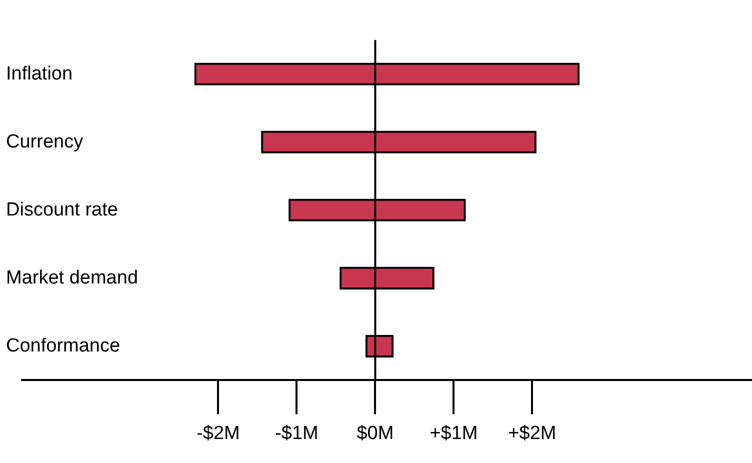 This screenshot has width=752, height=463. What do you see at coordinates (45, 141) in the screenshot?
I see `y-tick-label: Currency` at bounding box center [45, 141].